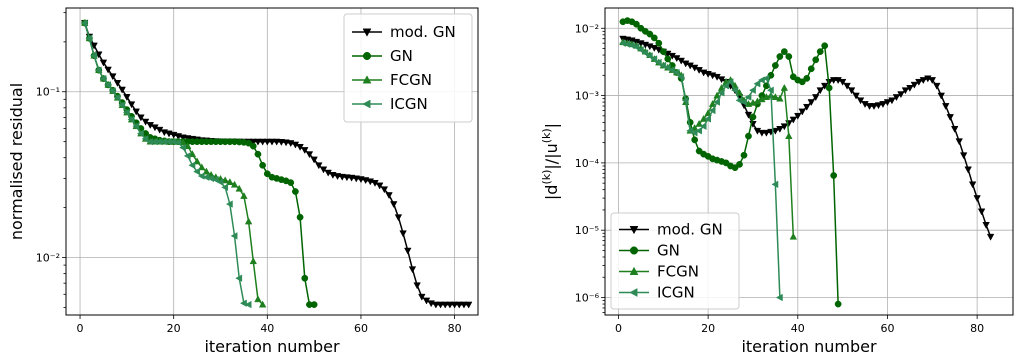 This screenshot has height=358, width=1017. Describe the element at coordinates (678, 272) in the screenshot. I see `ratio-legend-label: FCGN` at that location.